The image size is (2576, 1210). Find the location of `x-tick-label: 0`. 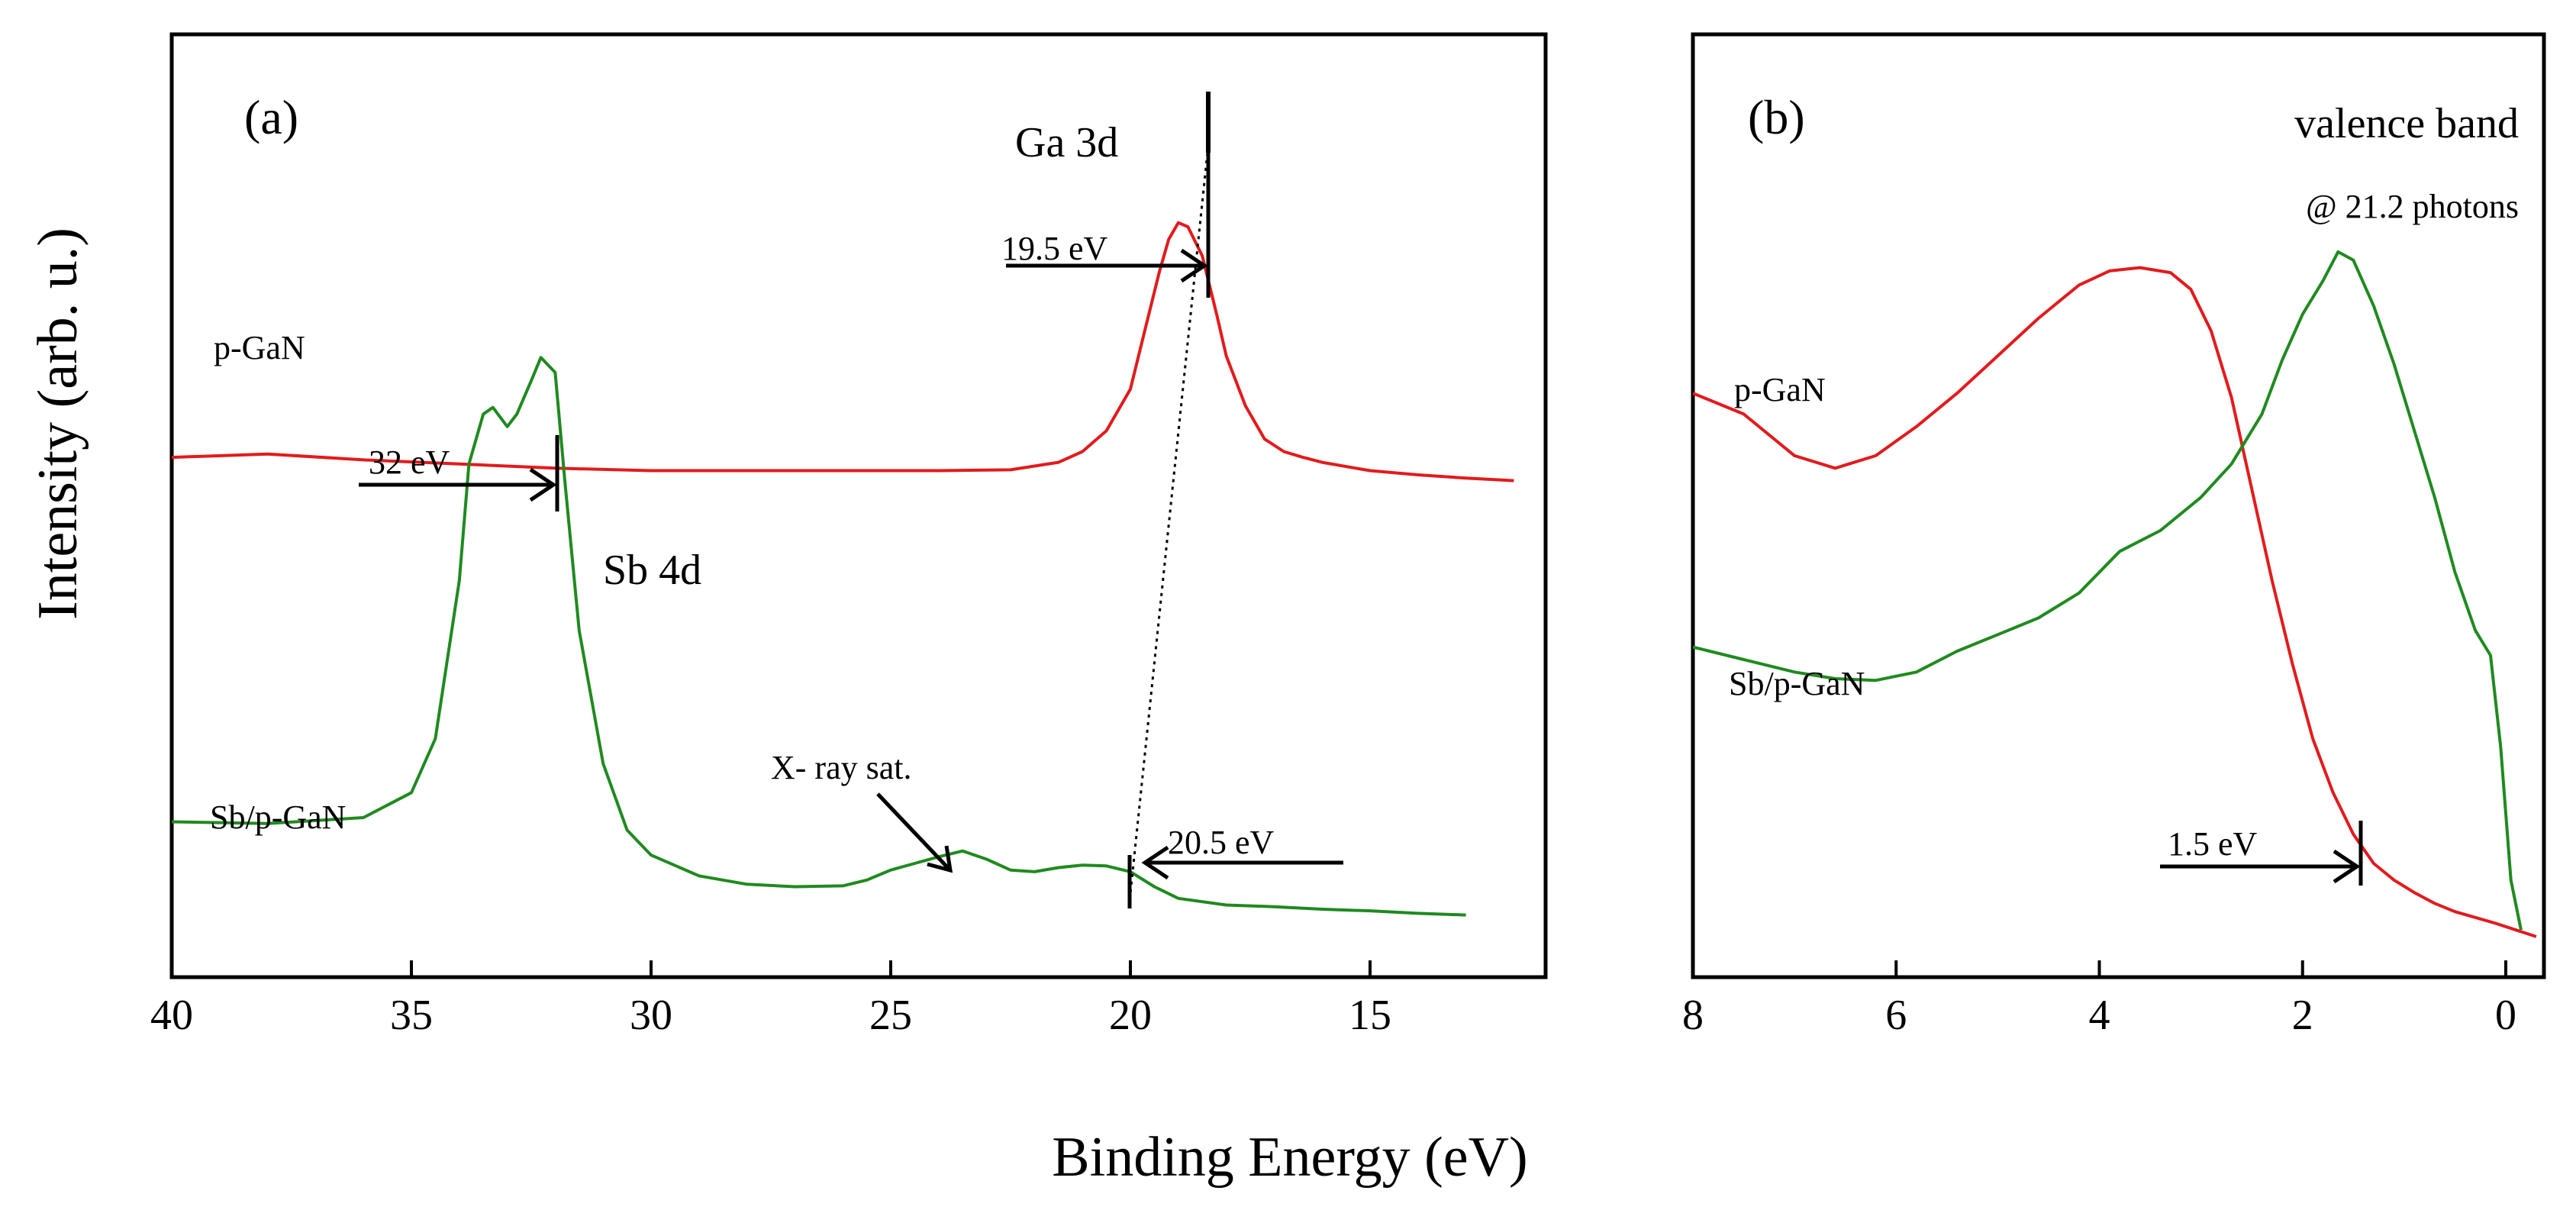

x-tick-label: 0 is located at coordinates (2505, 1015).